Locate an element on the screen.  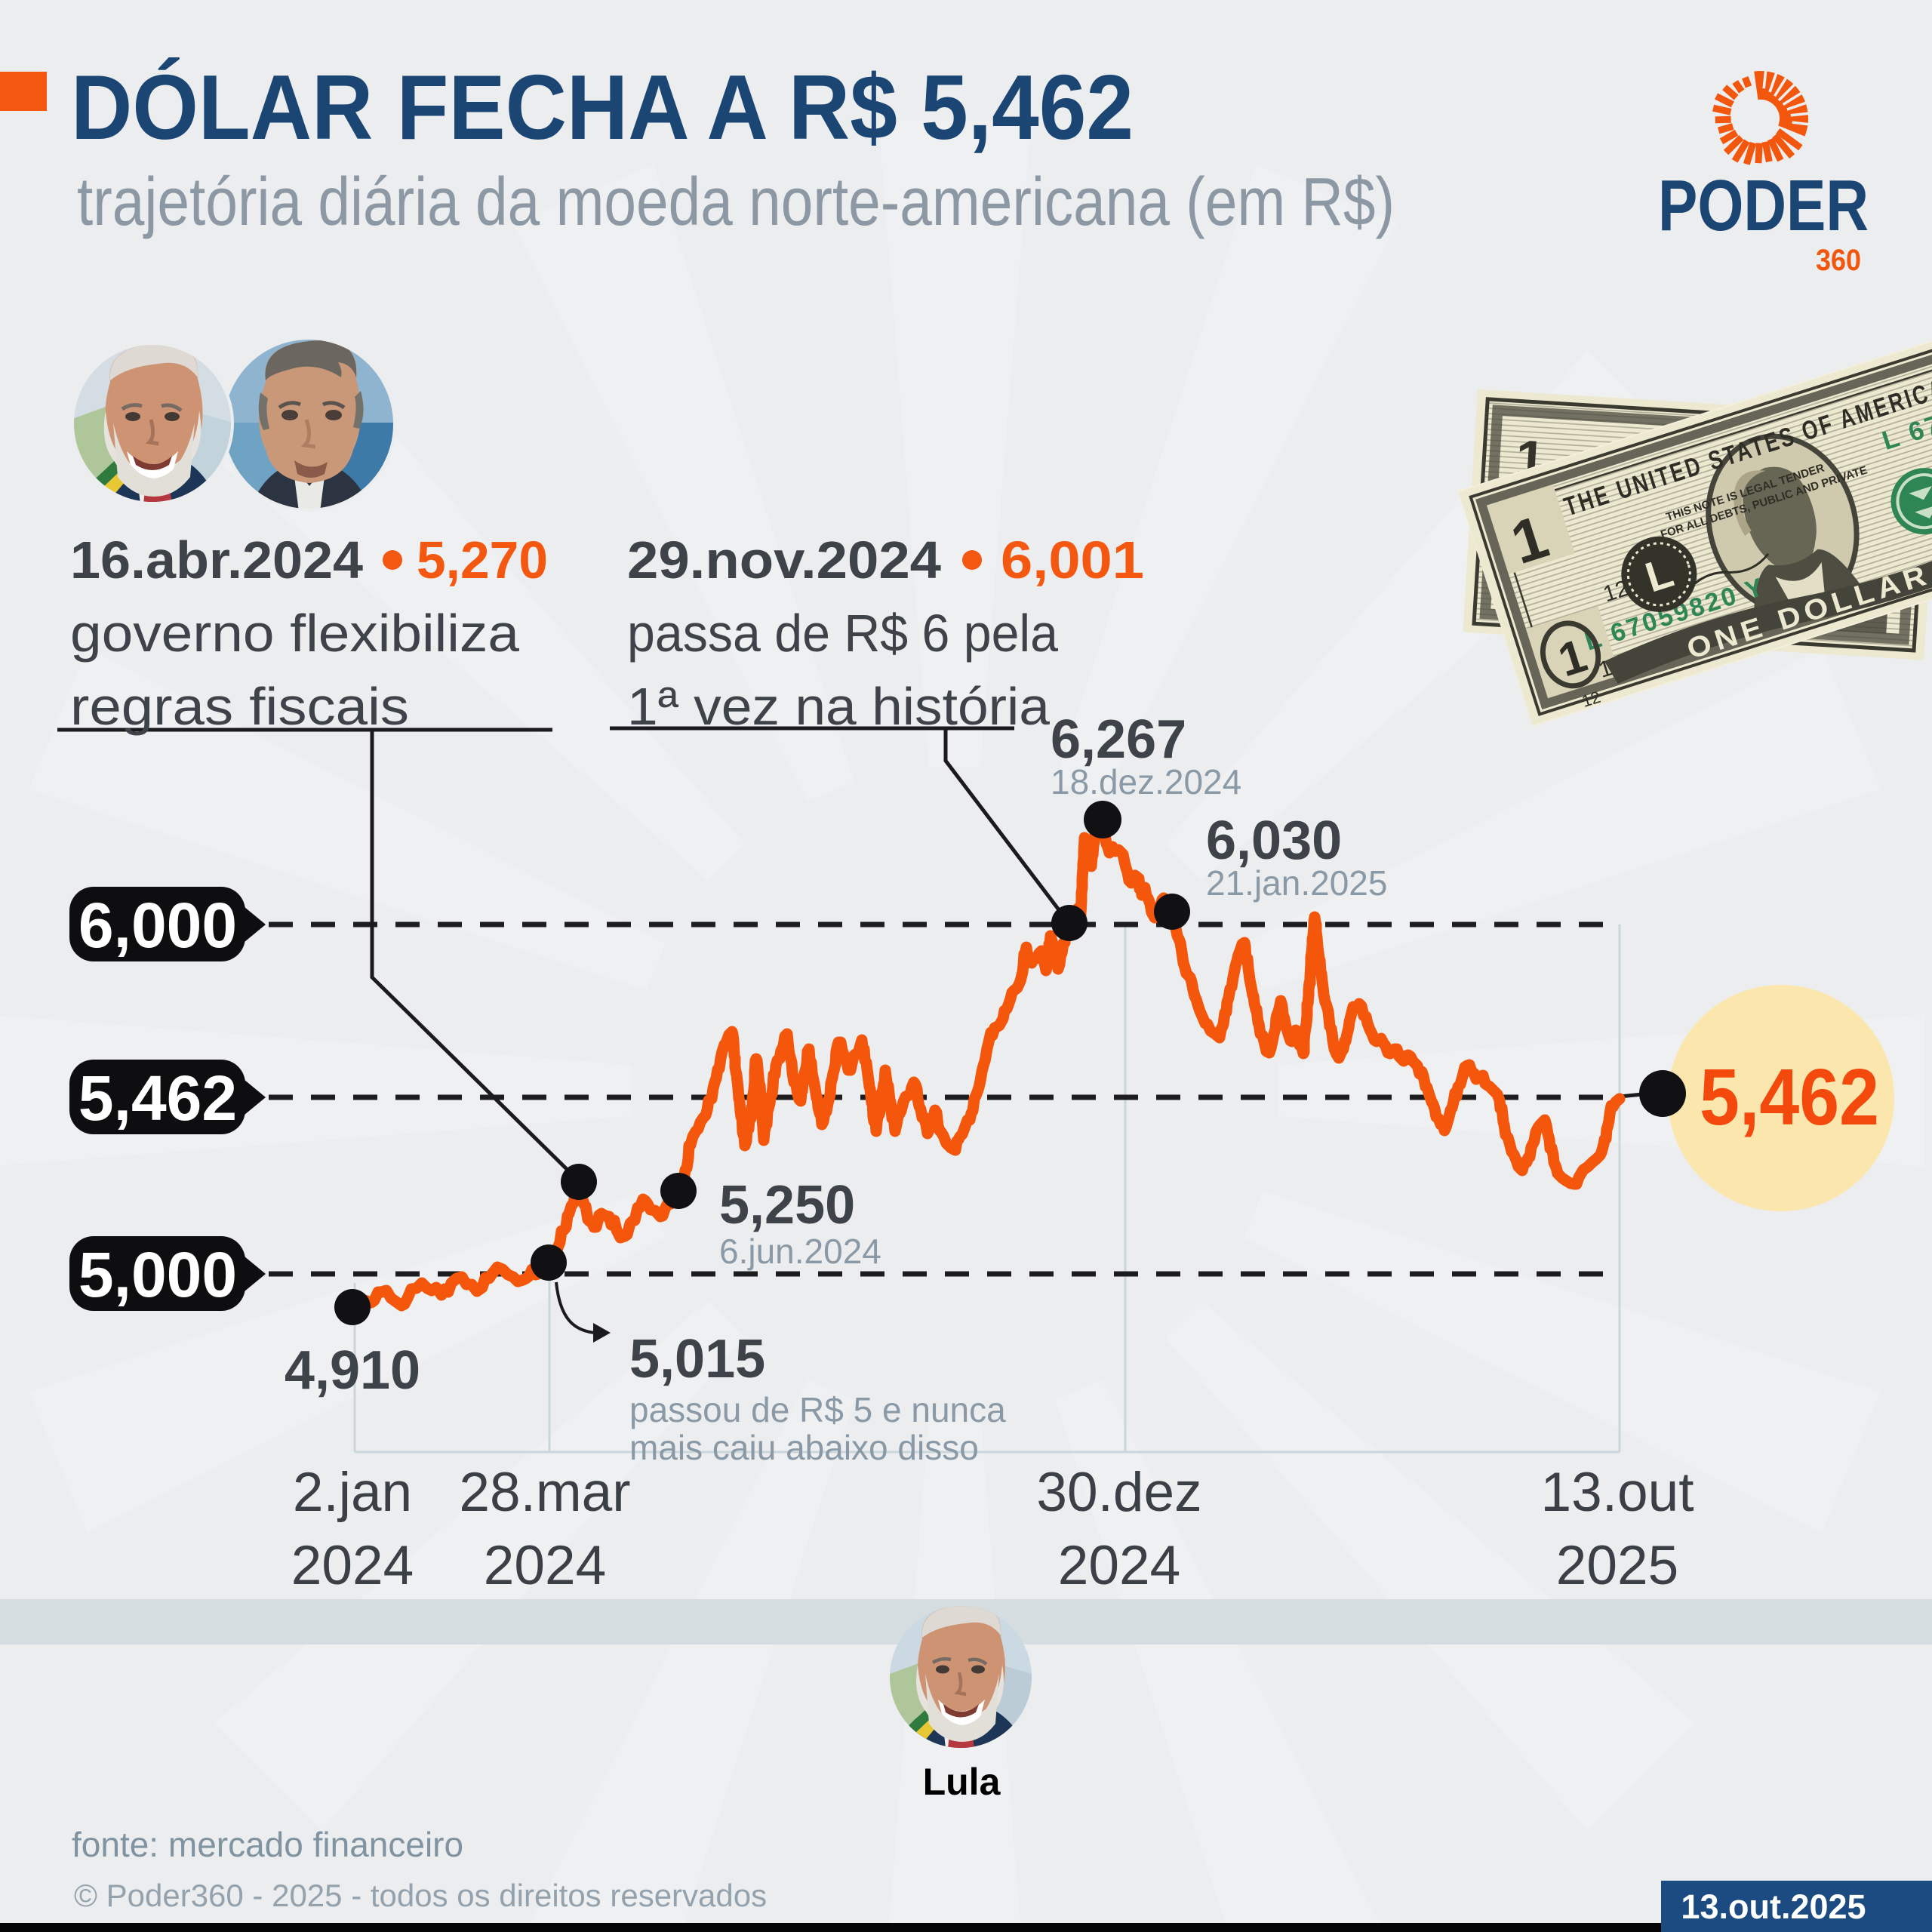
svg-text: mais caiu abaixo disso is located at coordinates (804, 1447).